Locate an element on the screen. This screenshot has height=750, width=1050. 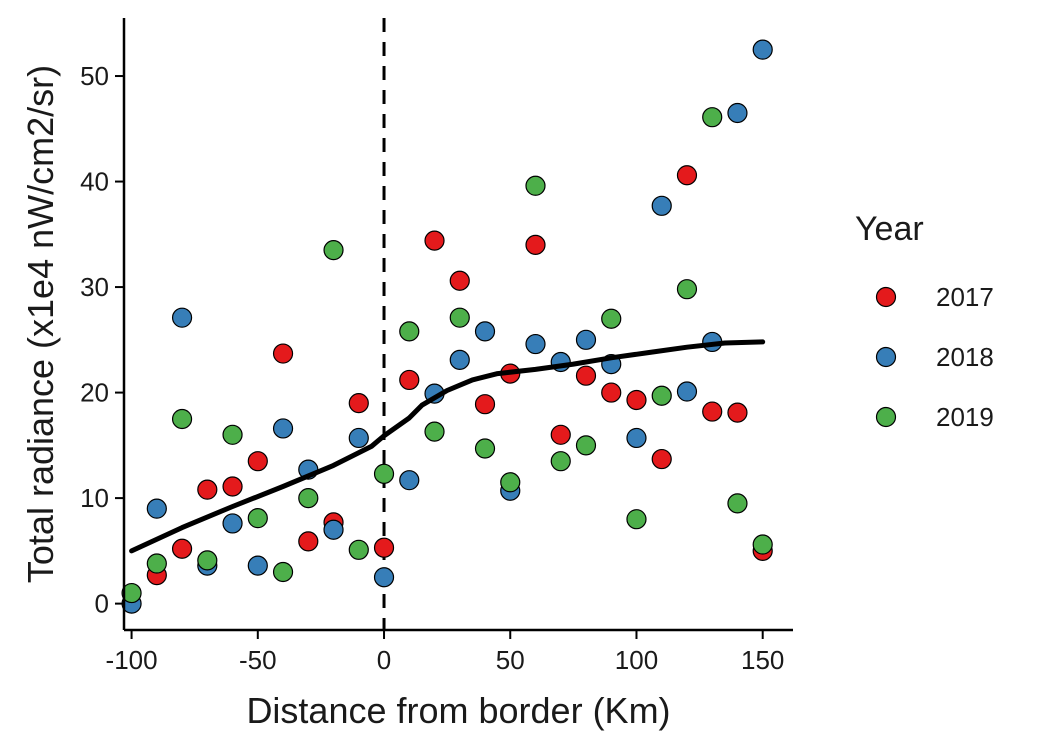
legend-label-2019: 2019 is located at coordinates (965, 417).